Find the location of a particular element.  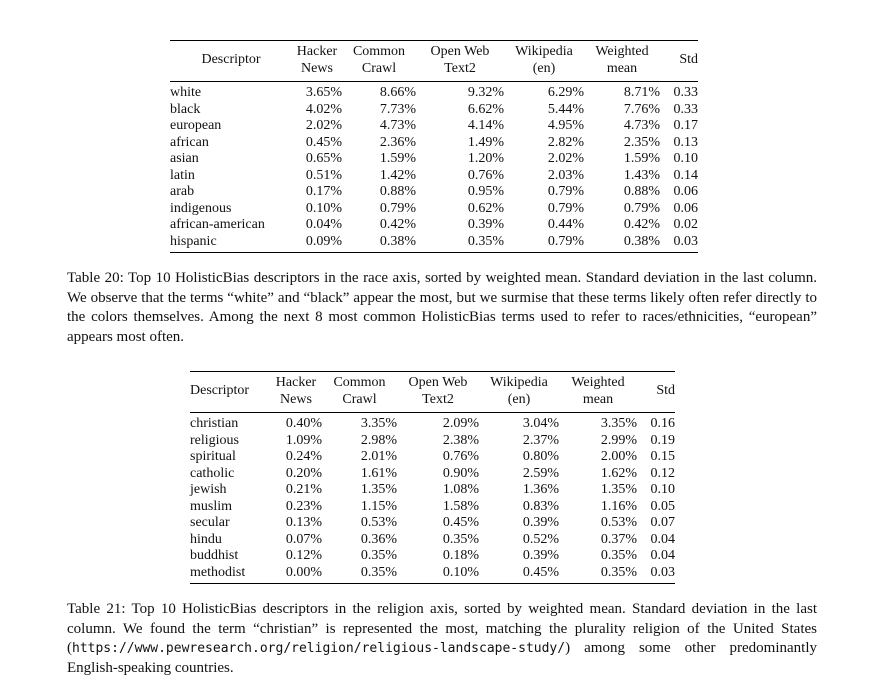

std-cell: 0.03 is located at coordinates (679, 243).